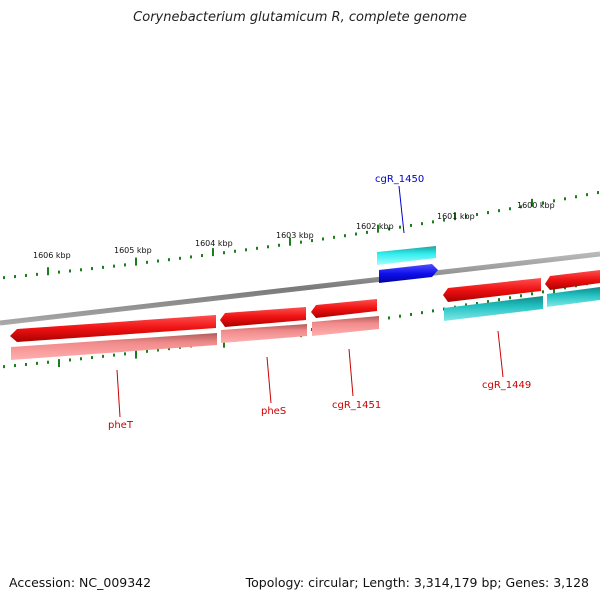  Describe the element at coordinates (356, 405) in the screenshot. I see `gene-label-cgr1451: cgR_1451` at that location.